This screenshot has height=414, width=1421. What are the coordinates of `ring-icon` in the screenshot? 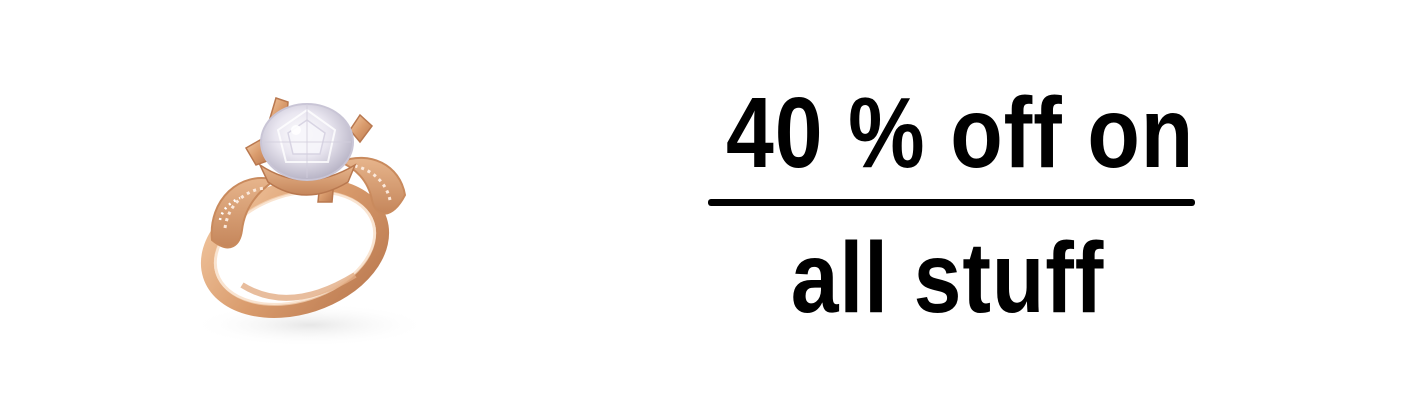 It's located at (310, 222).